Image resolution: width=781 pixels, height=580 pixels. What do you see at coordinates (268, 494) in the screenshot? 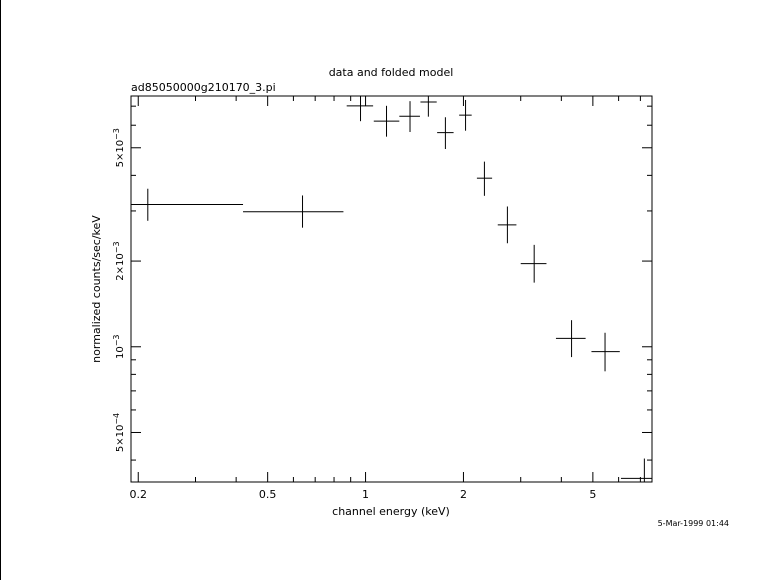
I see `x-tick-label: 0.5` at bounding box center [268, 494].